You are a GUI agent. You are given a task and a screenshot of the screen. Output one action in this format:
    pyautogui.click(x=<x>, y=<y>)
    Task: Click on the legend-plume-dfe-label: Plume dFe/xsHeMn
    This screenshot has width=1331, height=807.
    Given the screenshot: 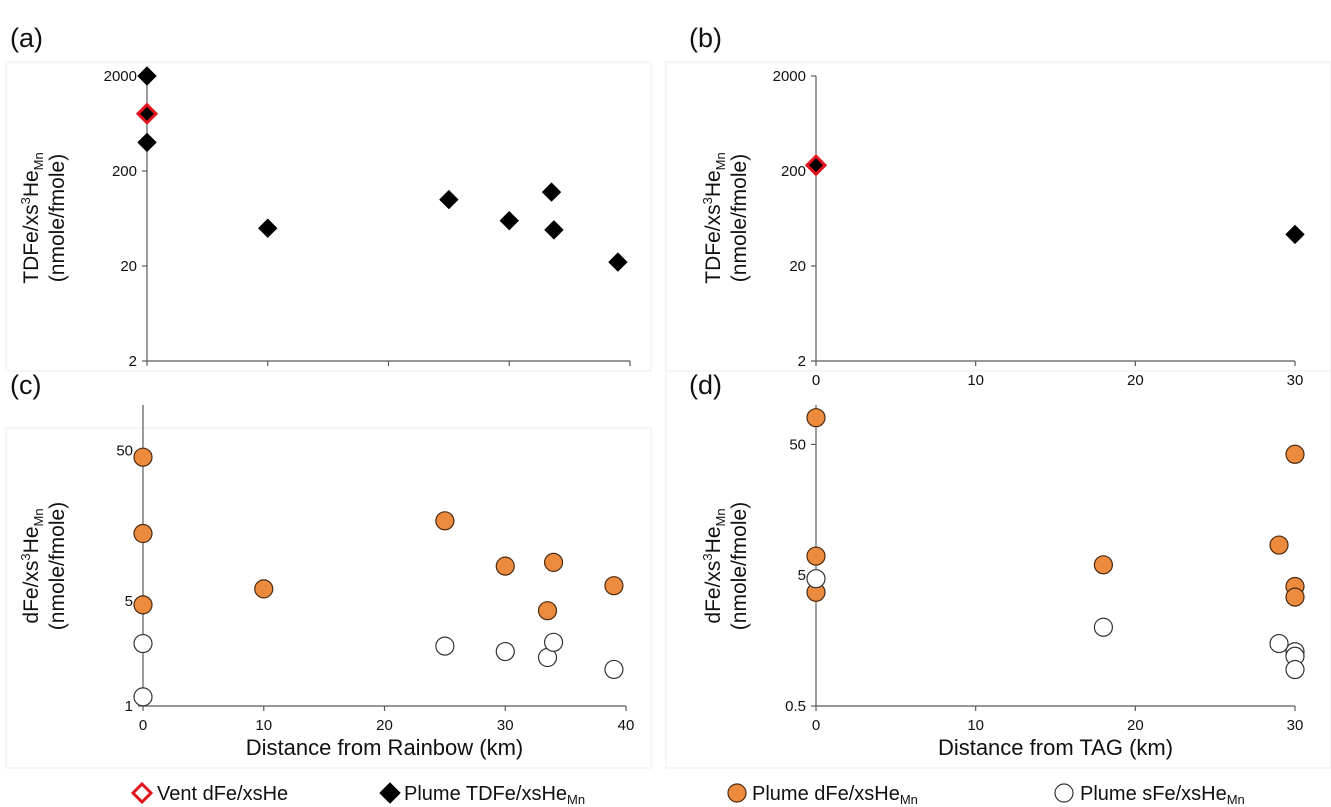 What is the action you would take?
    pyautogui.click(x=835, y=795)
    